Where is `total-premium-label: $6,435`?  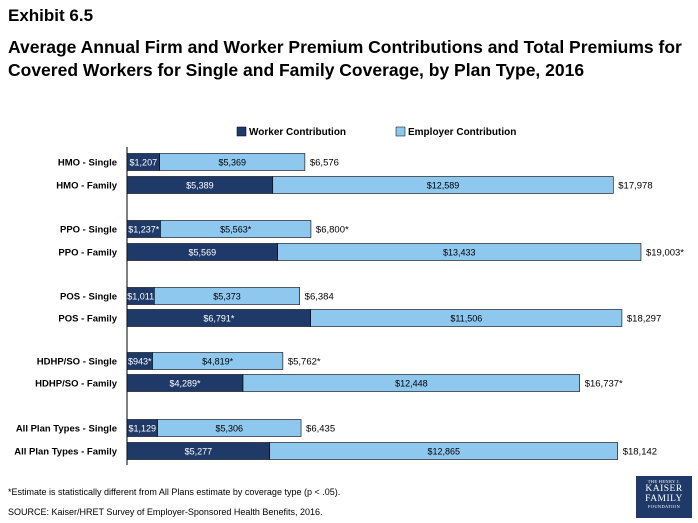 total-premium-label: $6,435 is located at coordinates (320, 429).